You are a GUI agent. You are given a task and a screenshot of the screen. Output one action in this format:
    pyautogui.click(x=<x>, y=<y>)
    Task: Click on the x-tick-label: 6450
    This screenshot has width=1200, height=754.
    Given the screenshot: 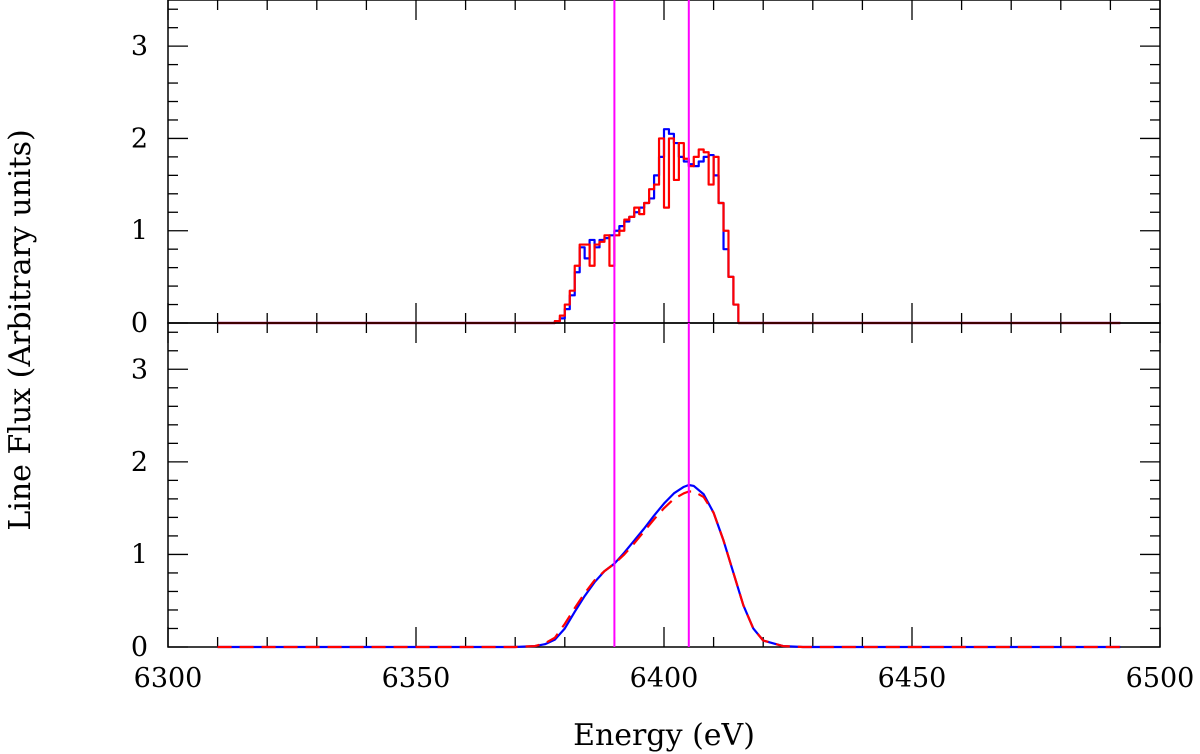 What is the action you would take?
    pyautogui.click(x=912, y=678)
    